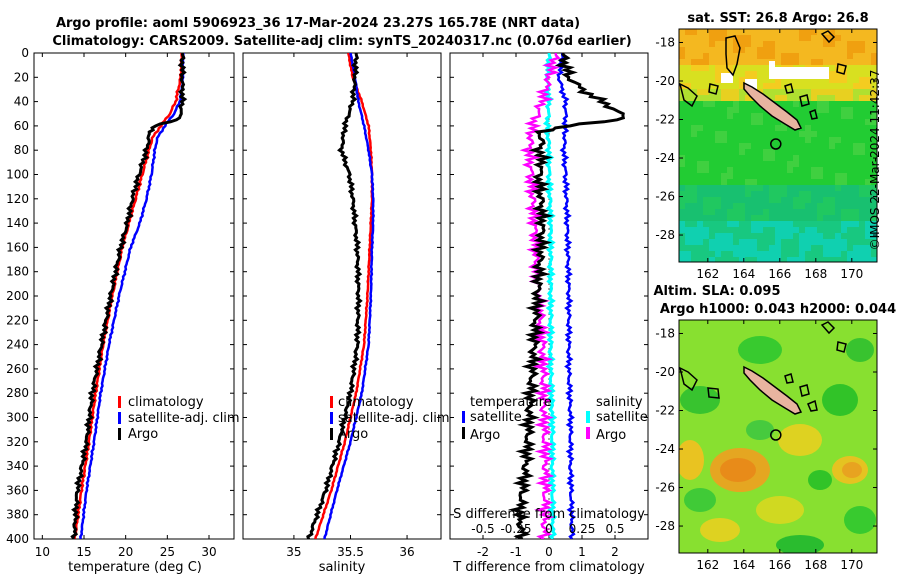 Image resolution: width=900 pixels, height=584 pixels. Describe the element at coordinates (841, 347) in the screenshot. I see `reef-outline` at that location.